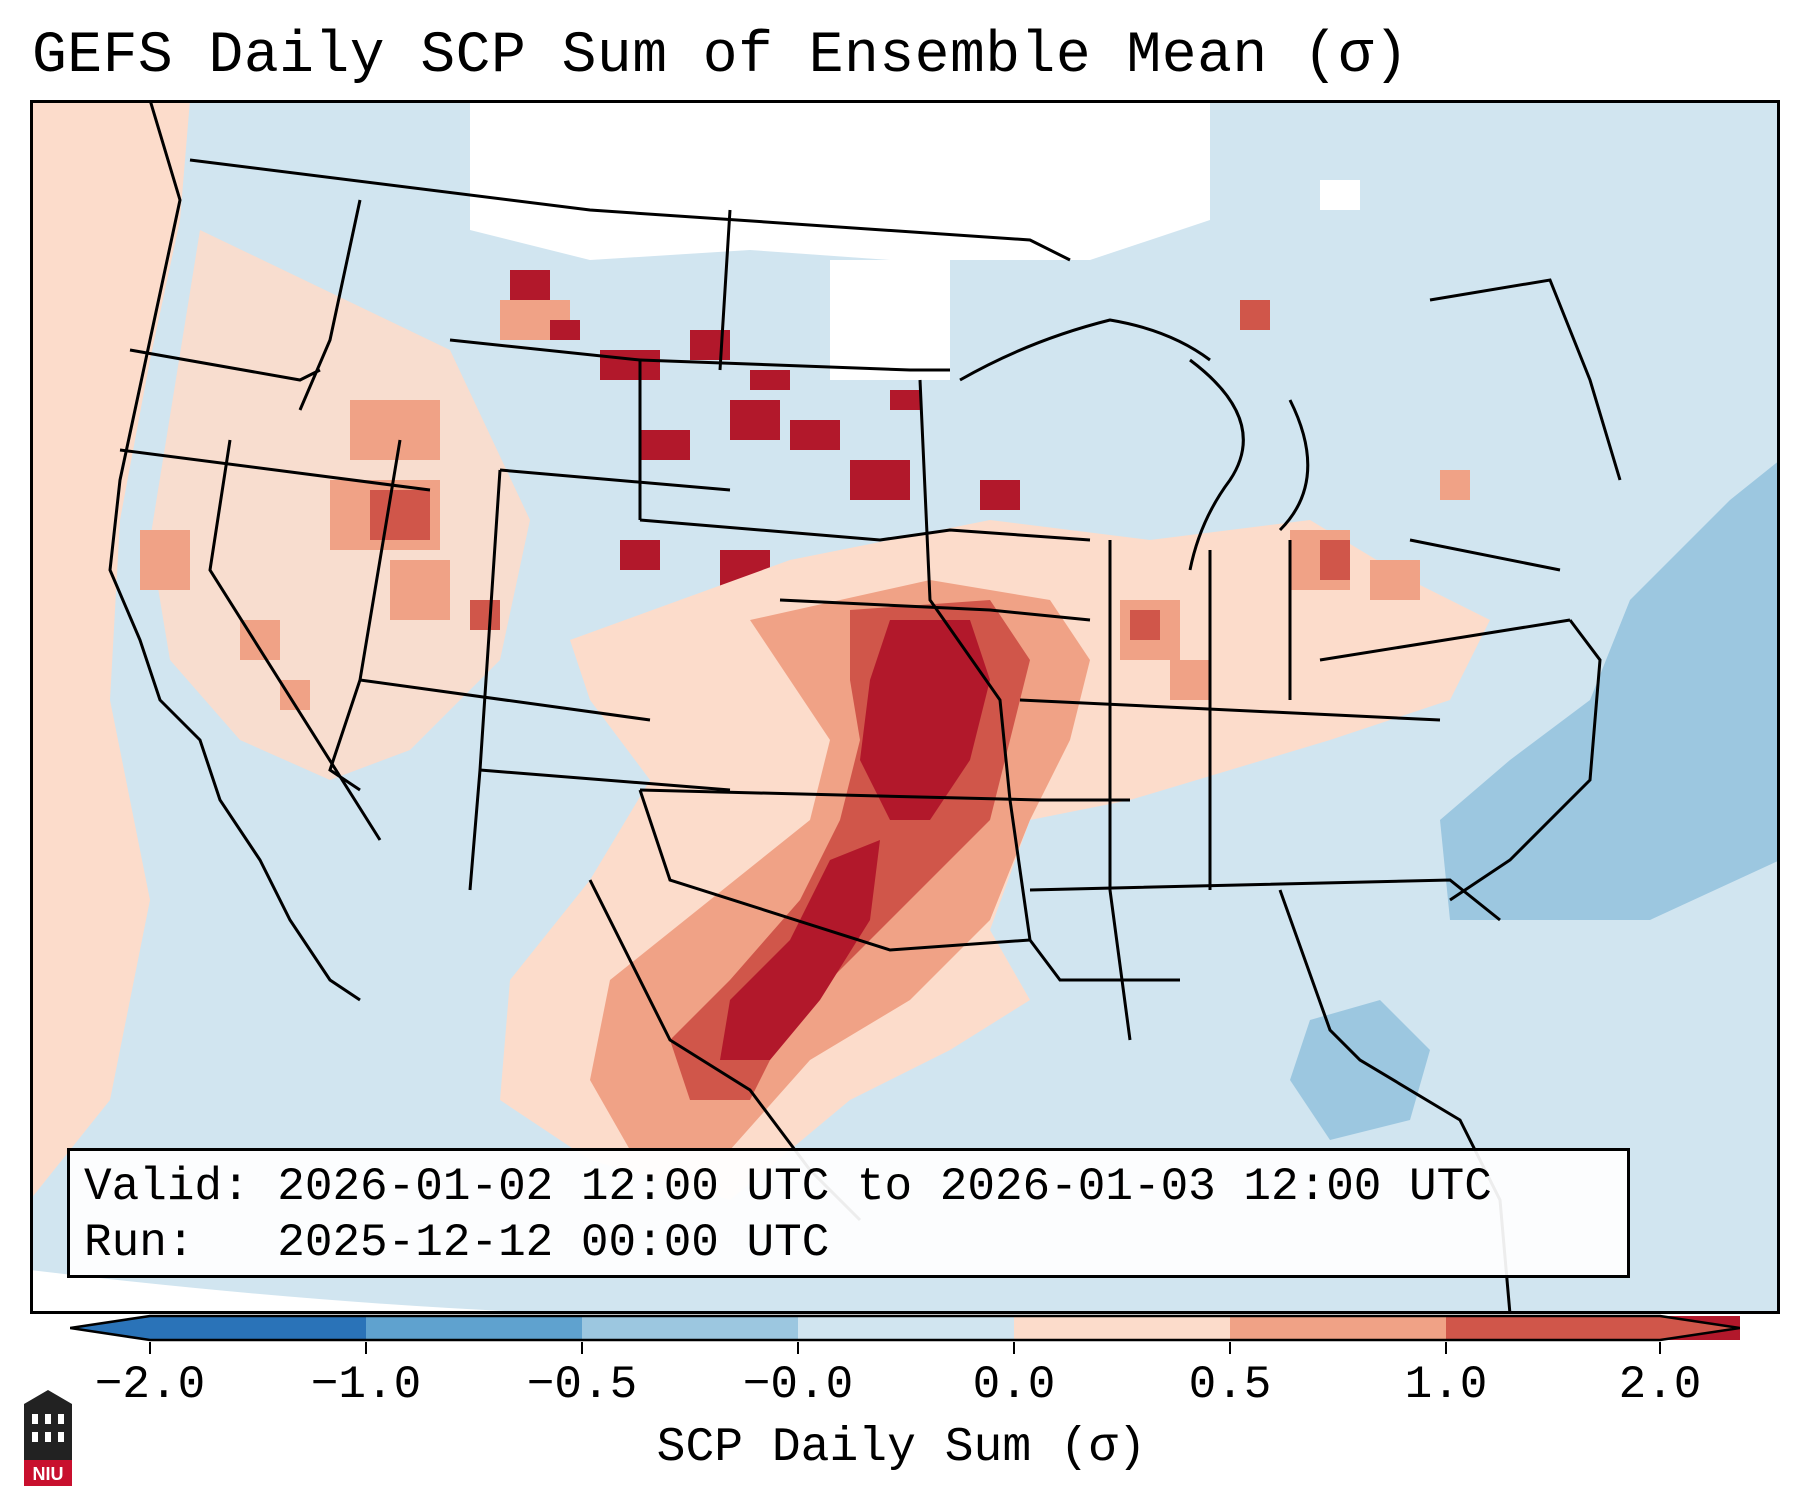  Describe the element at coordinates (925, 720) in the screenshot. I see `central-anomaly-max` at that location.